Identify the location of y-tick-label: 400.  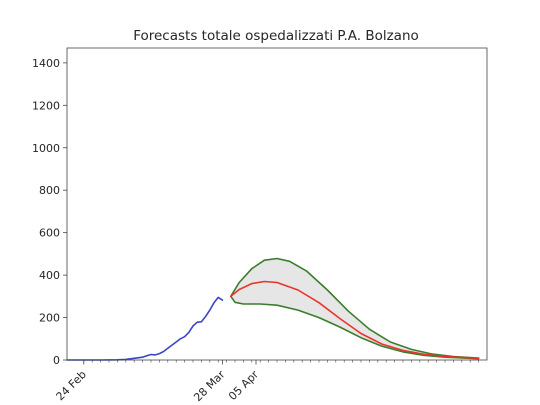
(49, 275).